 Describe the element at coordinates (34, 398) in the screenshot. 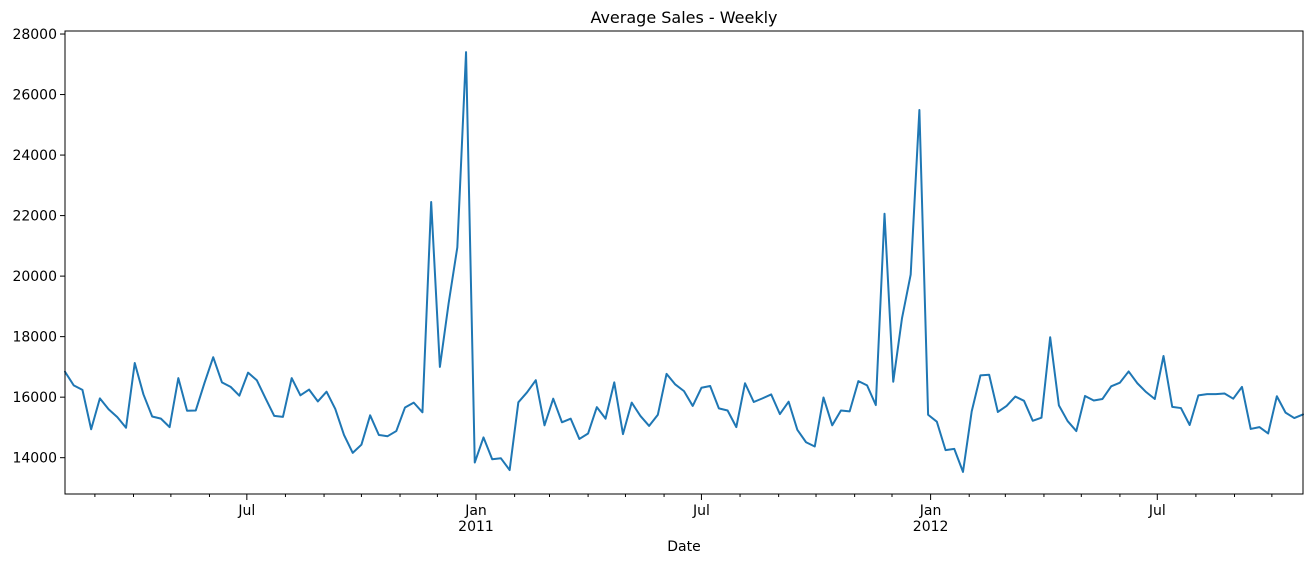

I see `y-tick-label: 16000` at that location.